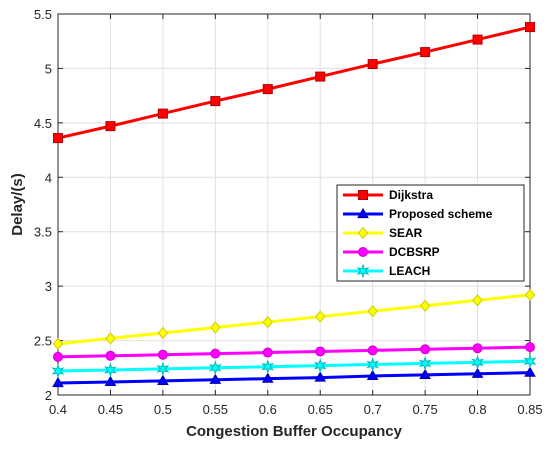 This screenshot has width=550, height=449. Describe the element at coordinates (58, 409) in the screenshot. I see `x-tick-label: 0.4` at that location.